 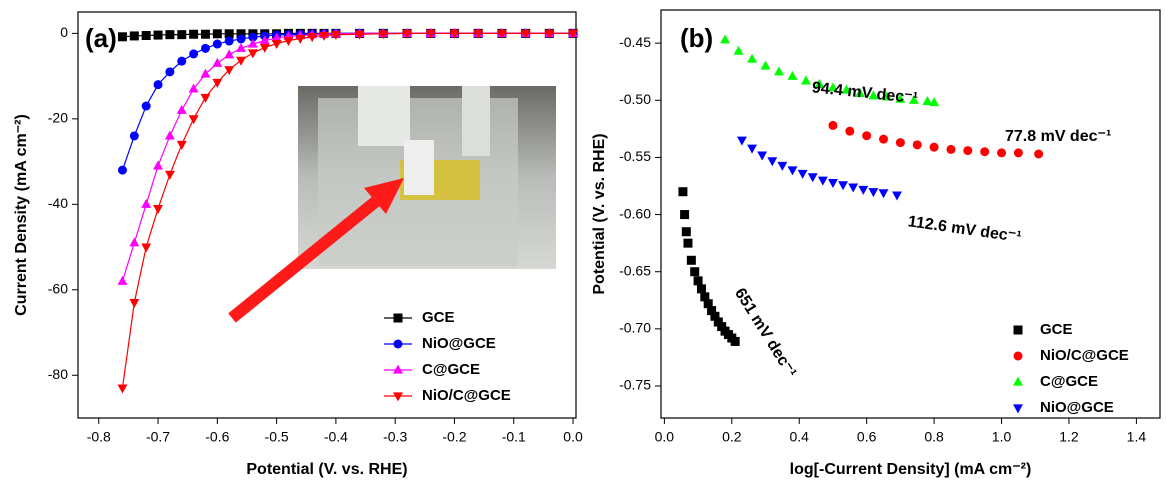 What do you see at coordinates (454, 437) in the screenshot?
I see `x-tick-label: -0.2` at bounding box center [454, 437].